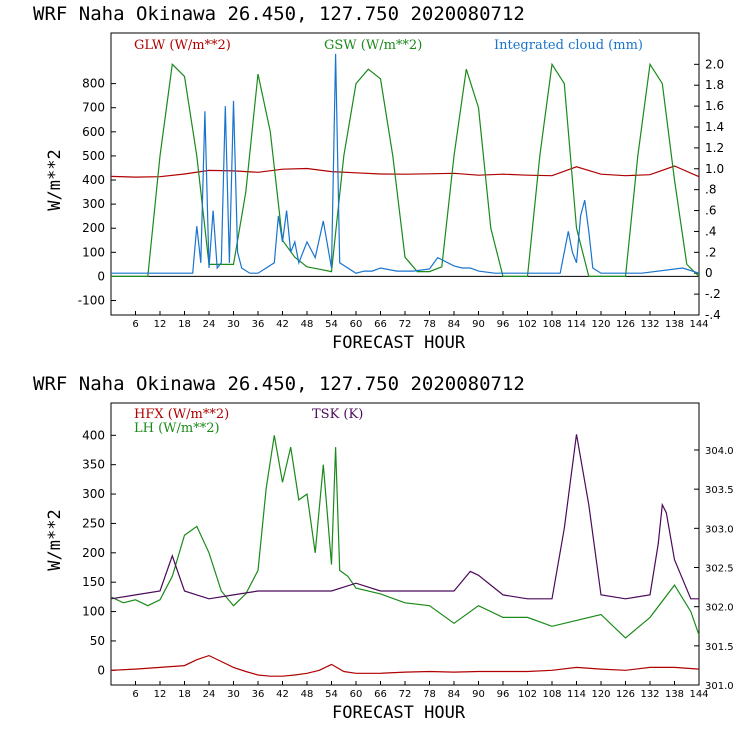 Image resolution: width=740 pixels, height=740 pixels. Describe the element at coordinates (93, 108) in the screenshot. I see `y-tick-label: 700` at that location.